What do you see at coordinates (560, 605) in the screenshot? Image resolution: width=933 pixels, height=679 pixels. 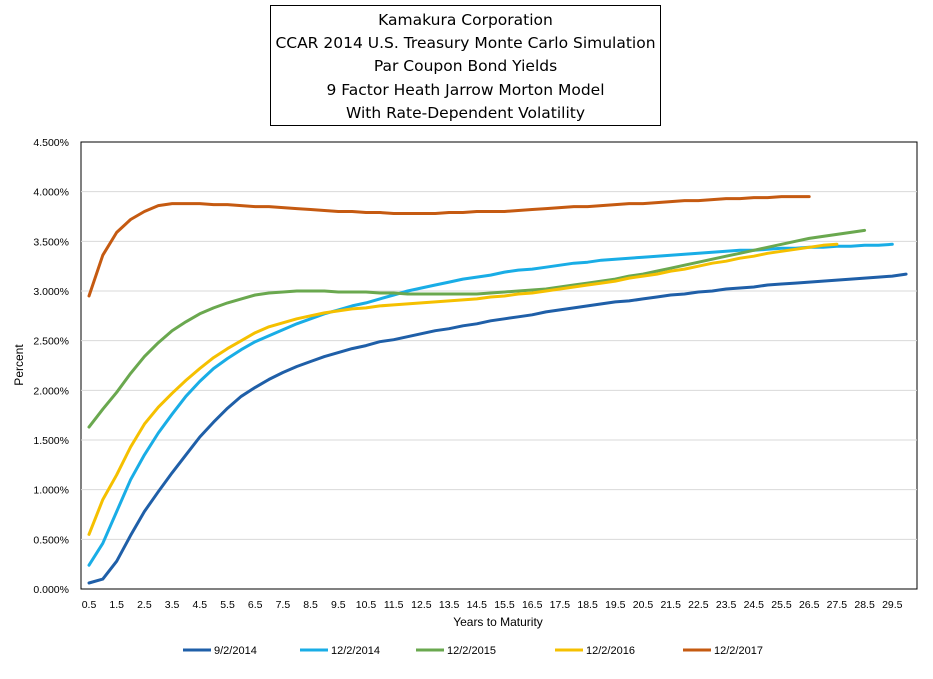 I see `x-tick-label: 17.5` at bounding box center [560, 605].